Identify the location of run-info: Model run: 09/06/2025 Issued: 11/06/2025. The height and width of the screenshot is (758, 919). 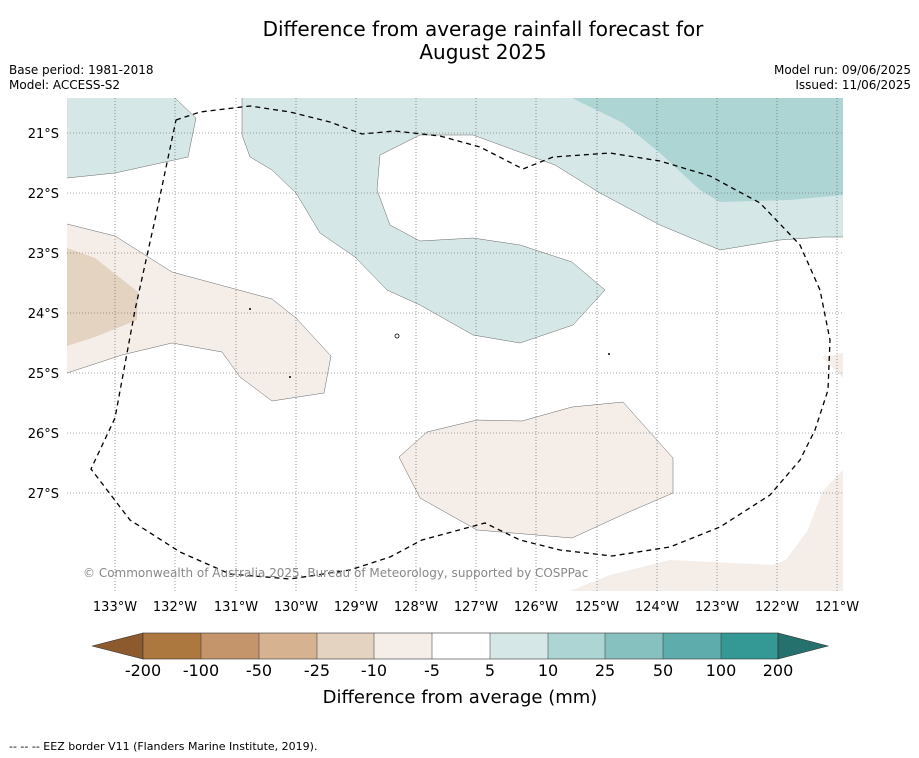
(842, 78).